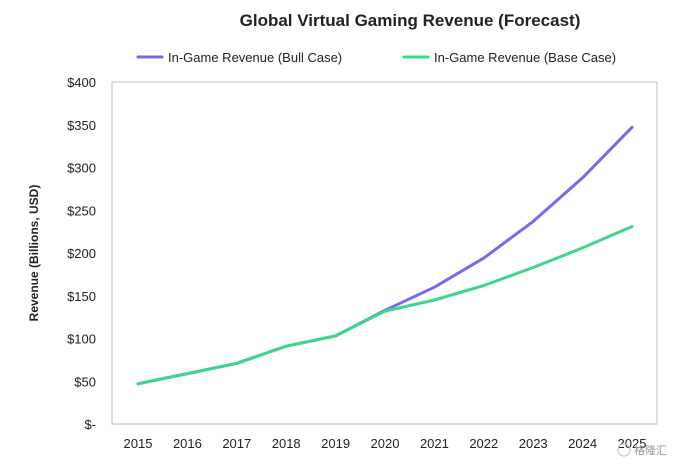 The image size is (692, 466). What do you see at coordinates (483, 443) in the screenshot?
I see `x-tick-label: 2022` at bounding box center [483, 443].